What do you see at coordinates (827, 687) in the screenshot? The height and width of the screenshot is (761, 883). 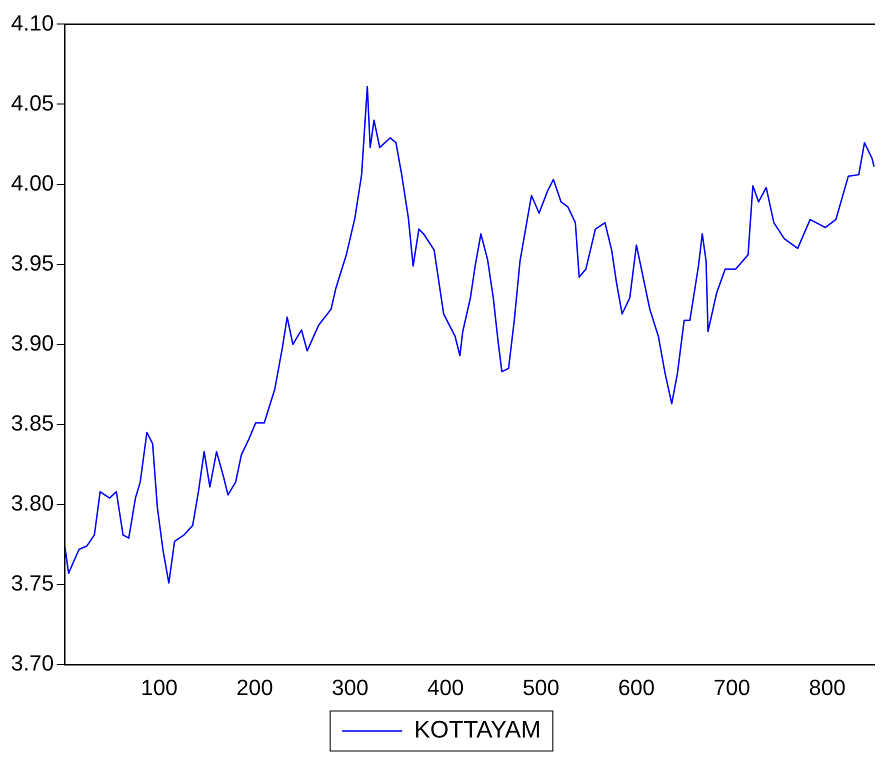 I see `x-tick-label: 800` at bounding box center [827, 687].